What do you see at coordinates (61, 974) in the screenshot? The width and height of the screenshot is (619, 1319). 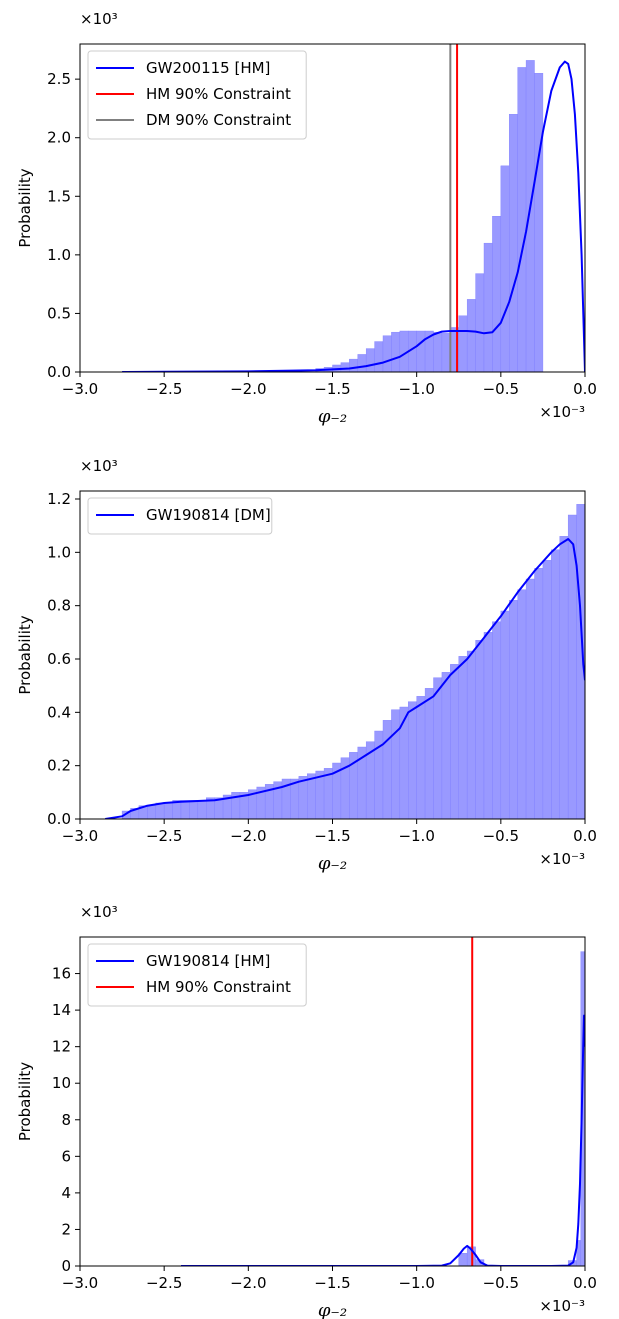 I see `y-tick-label: 16` at bounding box center [61, 974].